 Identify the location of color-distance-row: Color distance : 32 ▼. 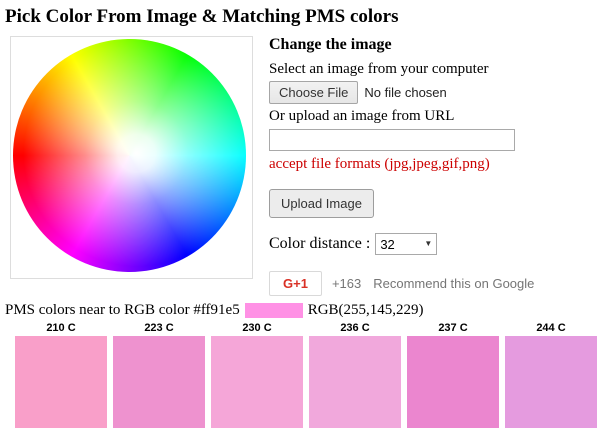
(432, 244).